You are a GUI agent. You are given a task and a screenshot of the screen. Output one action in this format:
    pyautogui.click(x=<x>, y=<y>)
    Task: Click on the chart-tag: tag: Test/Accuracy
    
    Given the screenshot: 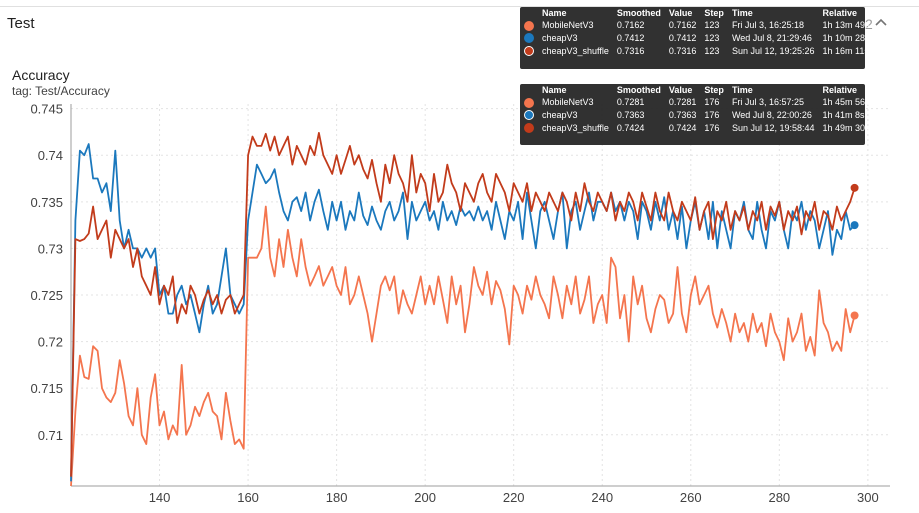 What is the action you would take?
    pyautogui.click(x=61, y=91)
    